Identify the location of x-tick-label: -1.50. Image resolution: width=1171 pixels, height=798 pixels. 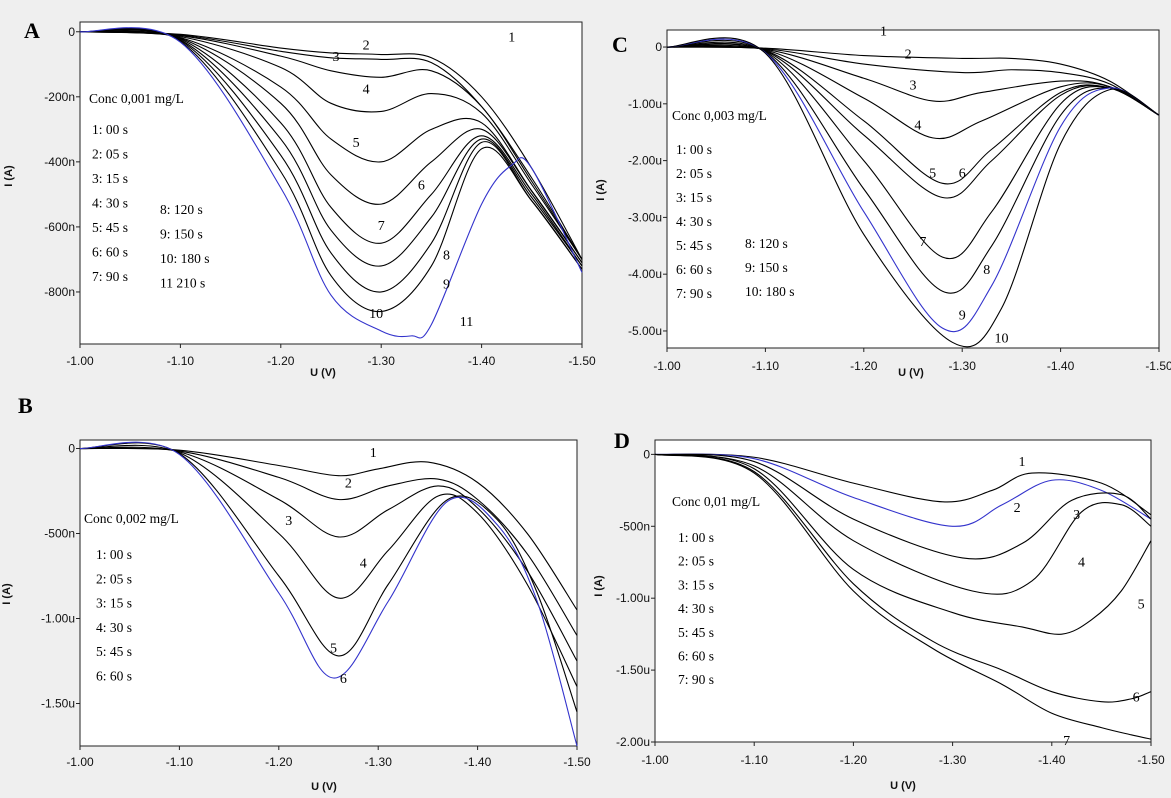
(1158, 366).